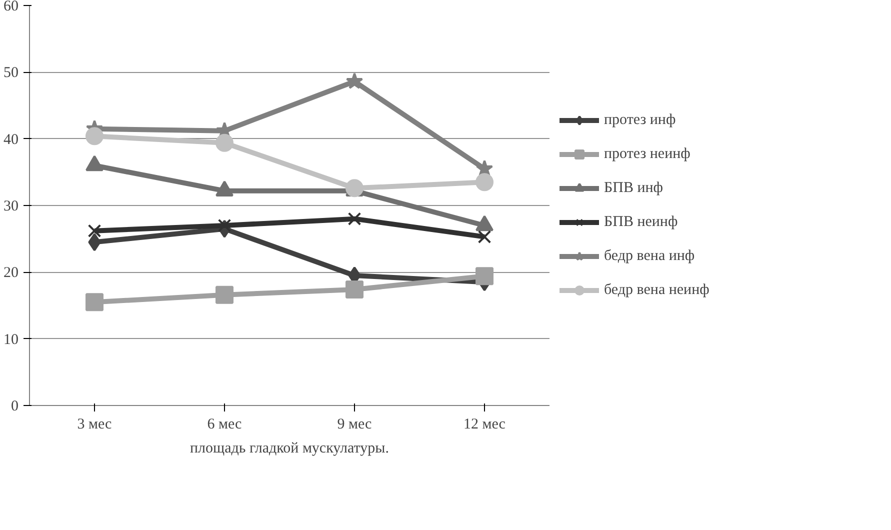 The height and width of the screenshot is (530, 891). Describe the element at coordinates (11, 340) in the screenshot. I see `y-tick-label: 10` at that location.